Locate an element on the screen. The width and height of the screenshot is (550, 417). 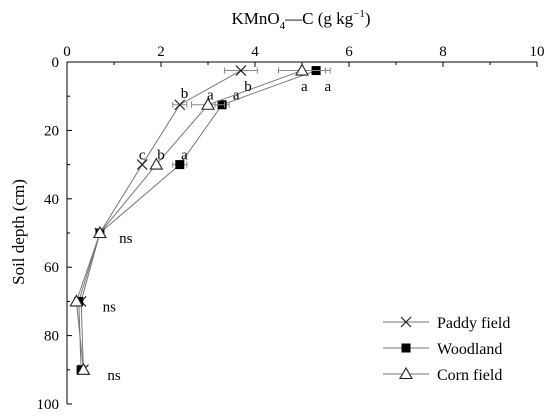
title-main: KMnO is located at coordinates (255, 18).